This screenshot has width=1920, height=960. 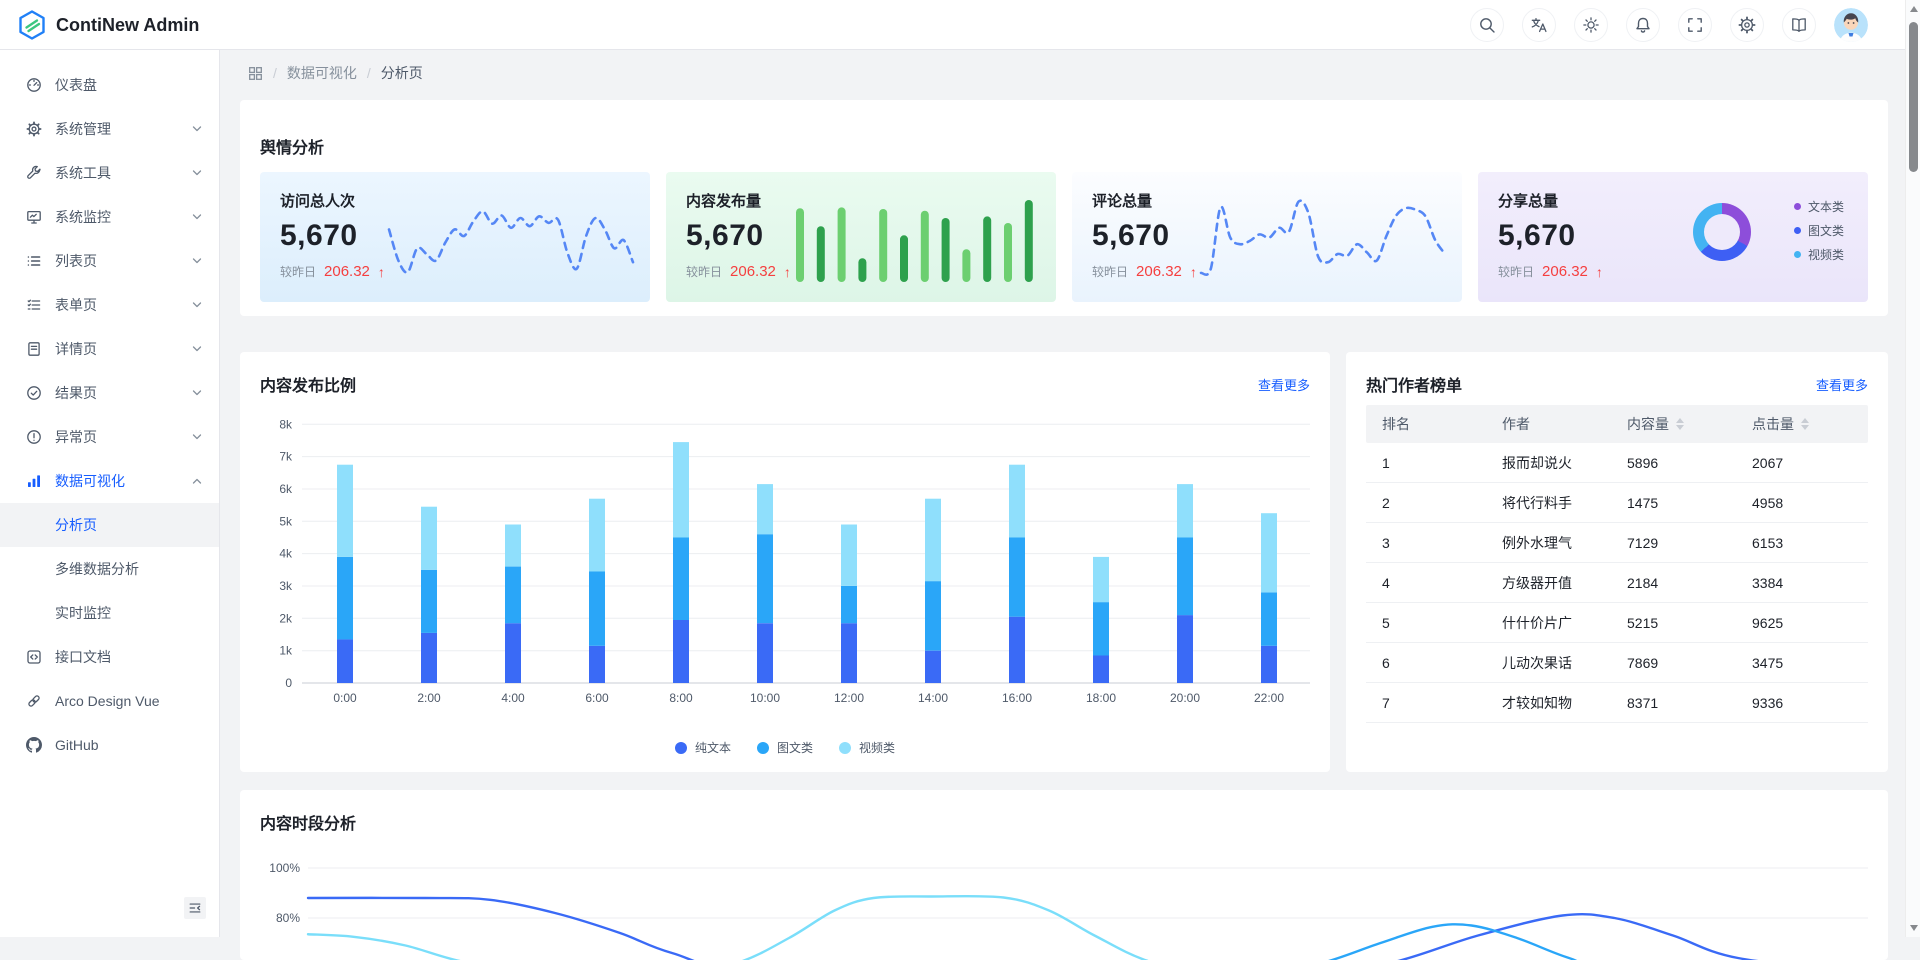 What do you see at coordinates (109, 129) in the screenshot?
I see `sidebar-item-system-management: 系统管理` at bounding box center [109, 129].